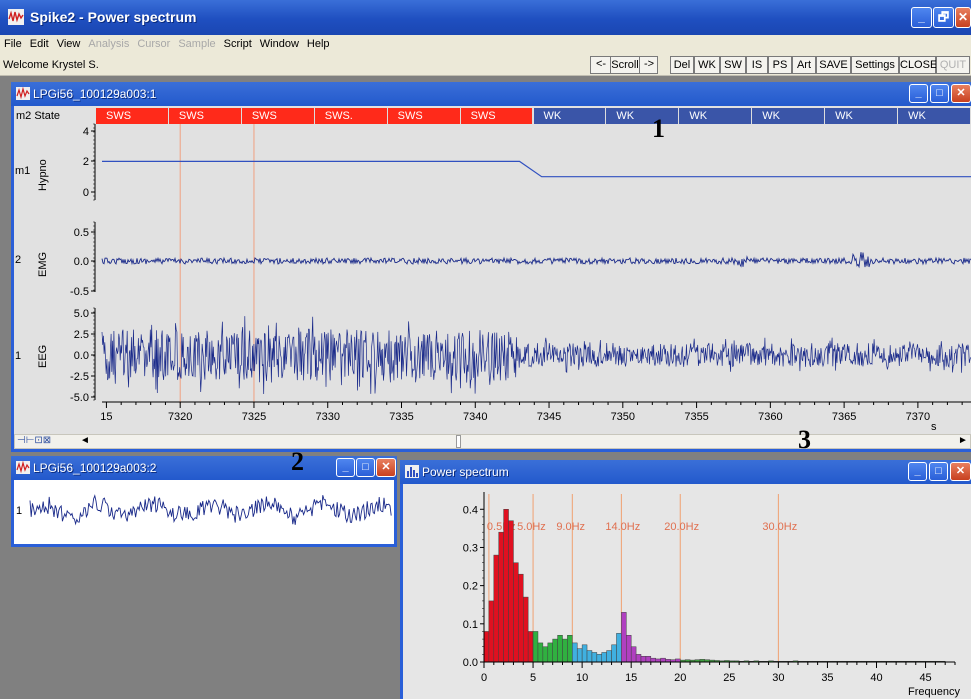 The width and height of the screenshot is (971, 699). I want to click on ps-cursor-label: 30.0Hz, so click(779, 527).